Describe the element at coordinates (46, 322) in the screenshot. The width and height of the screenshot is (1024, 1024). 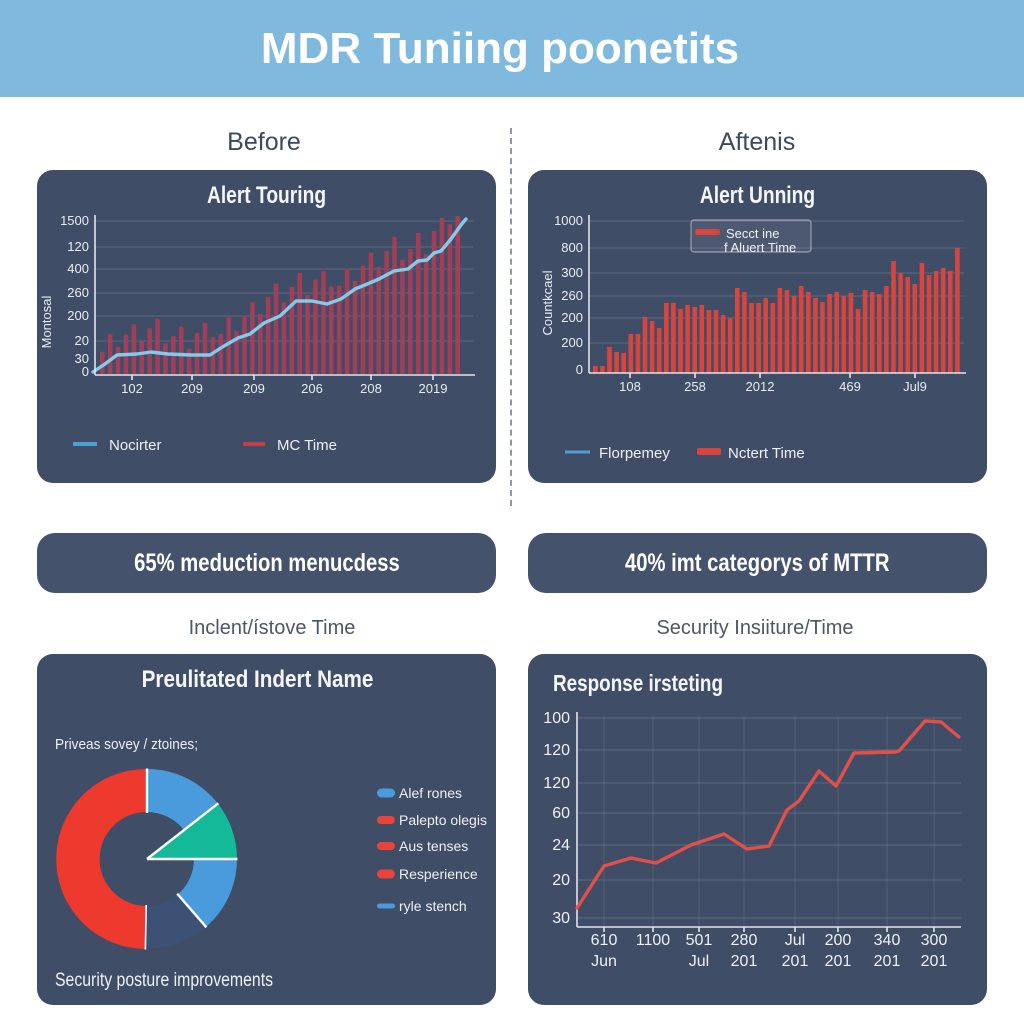
I see `svg-text: Montosal` at that location.